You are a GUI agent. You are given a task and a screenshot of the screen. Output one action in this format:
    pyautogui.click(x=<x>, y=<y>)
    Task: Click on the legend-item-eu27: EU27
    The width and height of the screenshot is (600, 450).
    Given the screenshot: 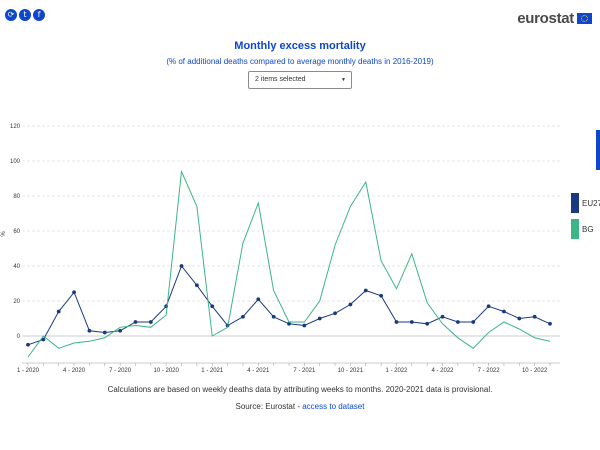 What is the action you would take?
    pyautogui.click(x=585, y=203)
    